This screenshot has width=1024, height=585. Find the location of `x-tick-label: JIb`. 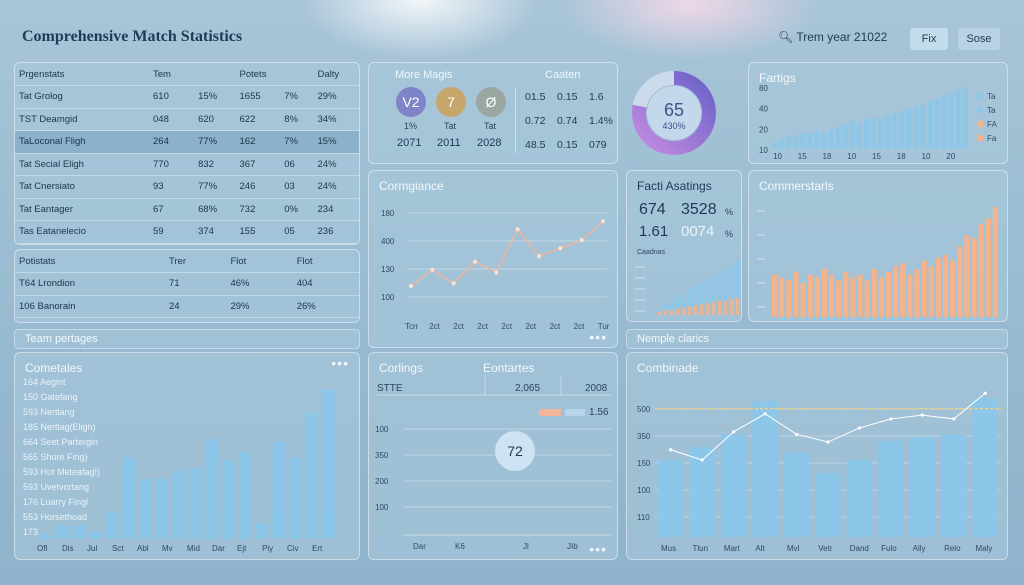

x-tick-label: JIb is located at coordinates (572, 546).